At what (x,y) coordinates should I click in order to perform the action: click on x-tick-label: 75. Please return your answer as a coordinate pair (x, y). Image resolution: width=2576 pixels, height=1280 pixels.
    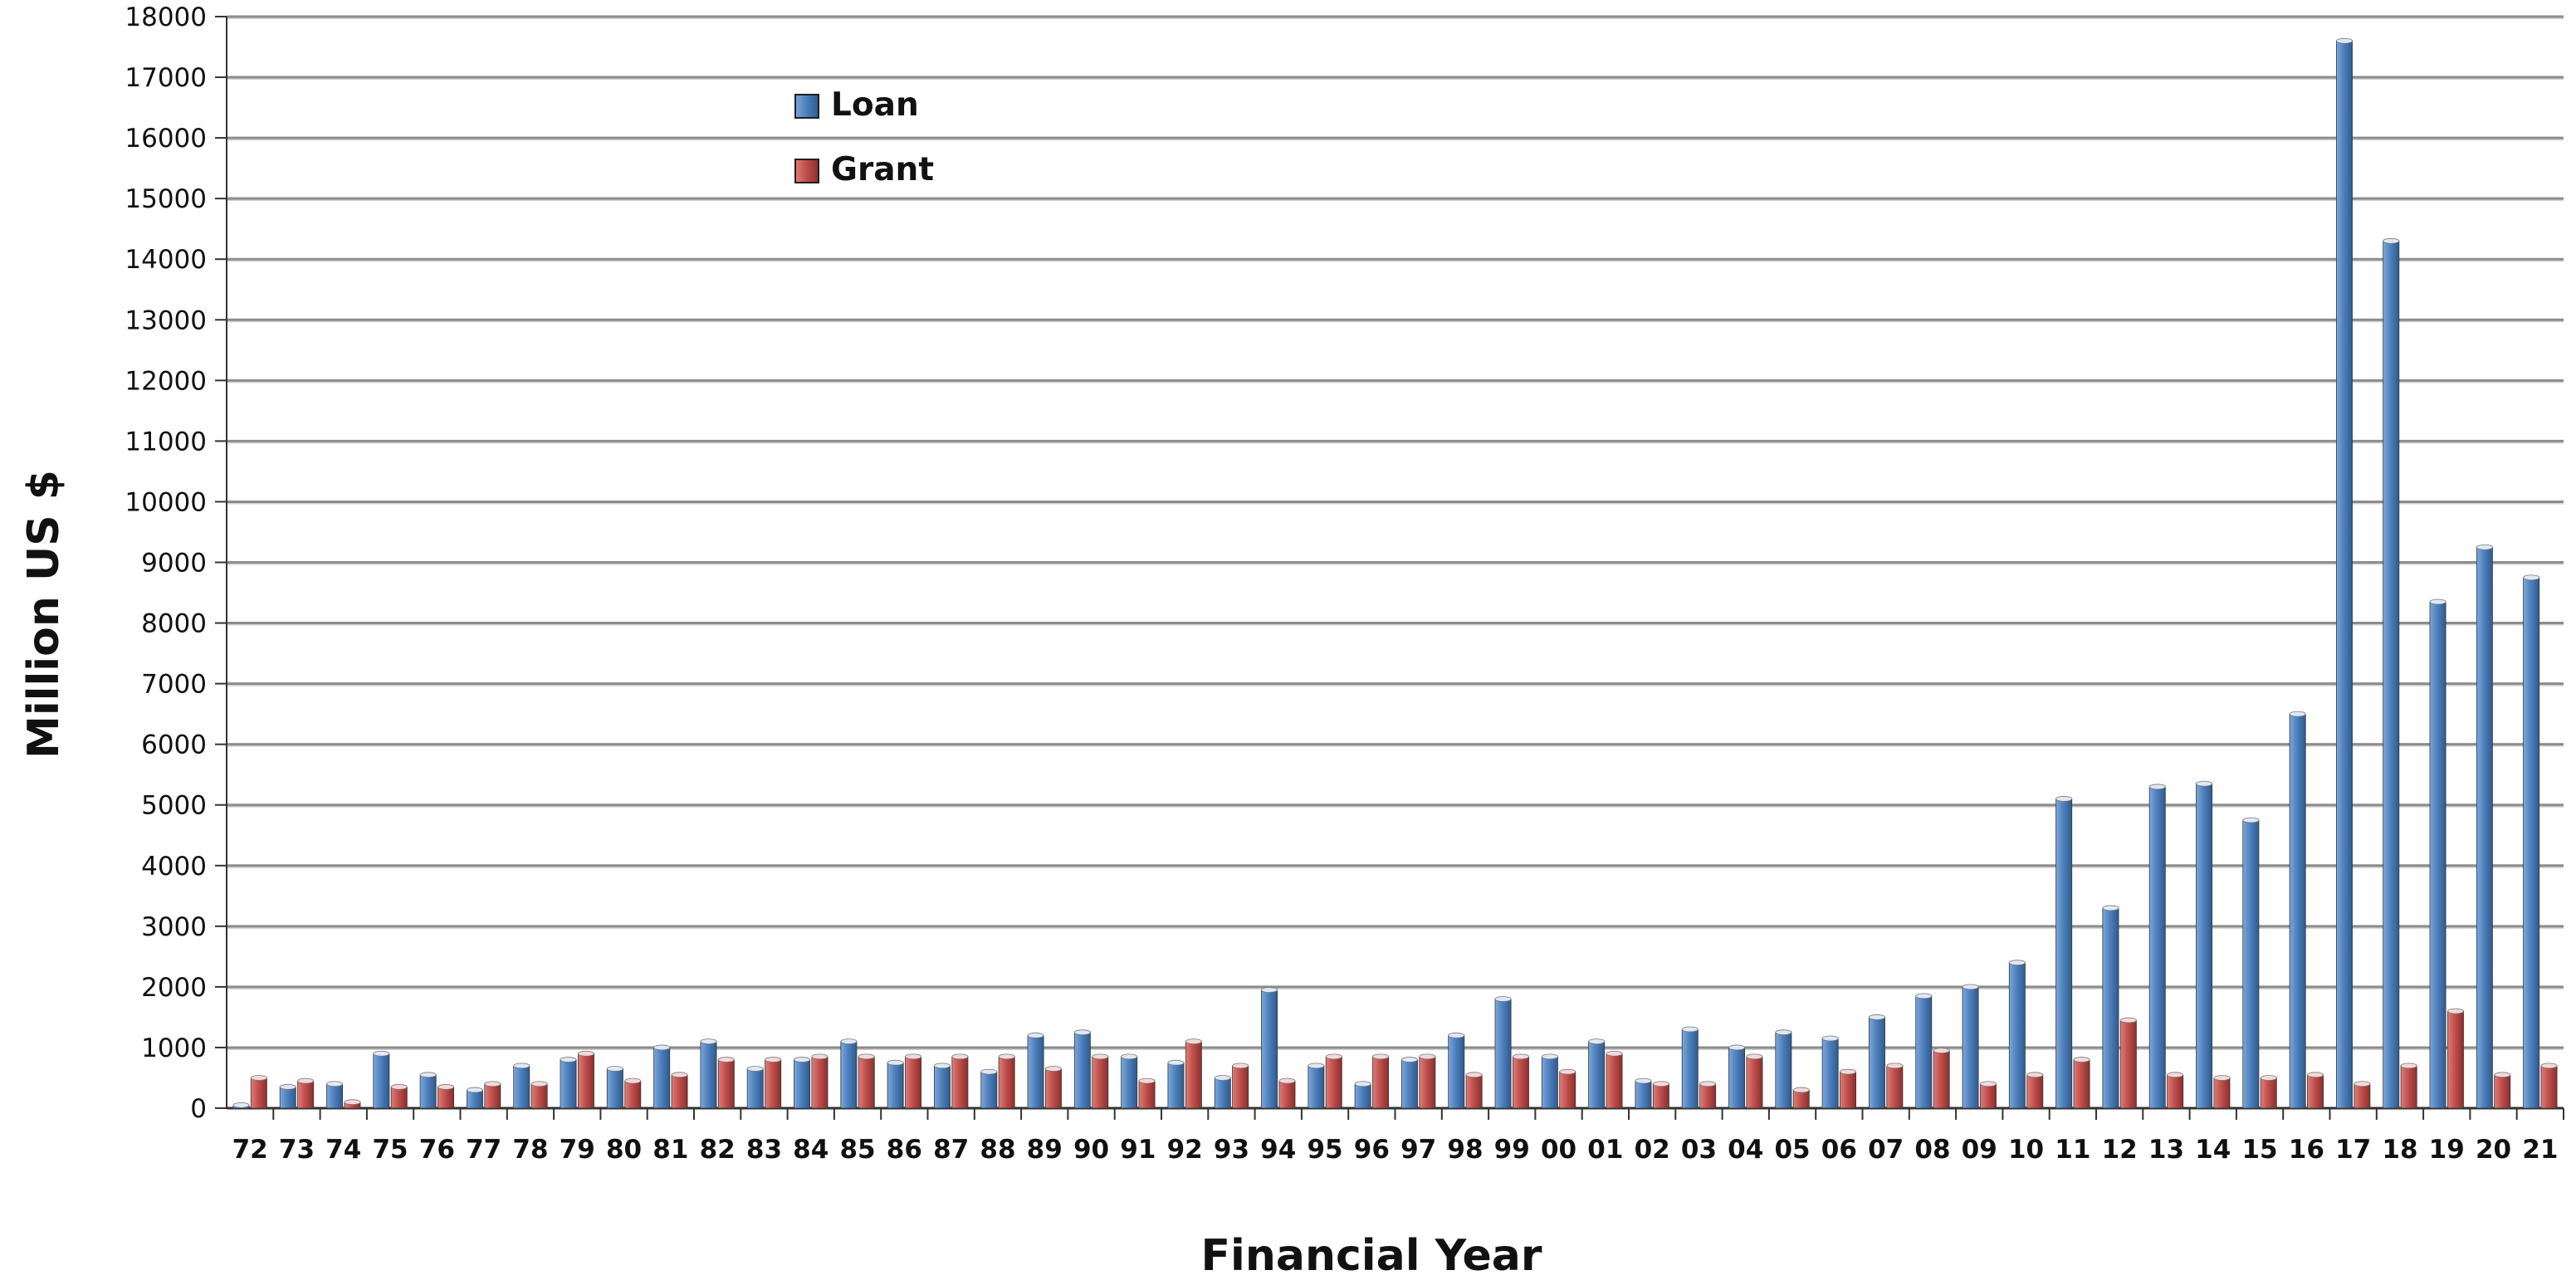
    Looking at the image, I should click on (390, 1150).